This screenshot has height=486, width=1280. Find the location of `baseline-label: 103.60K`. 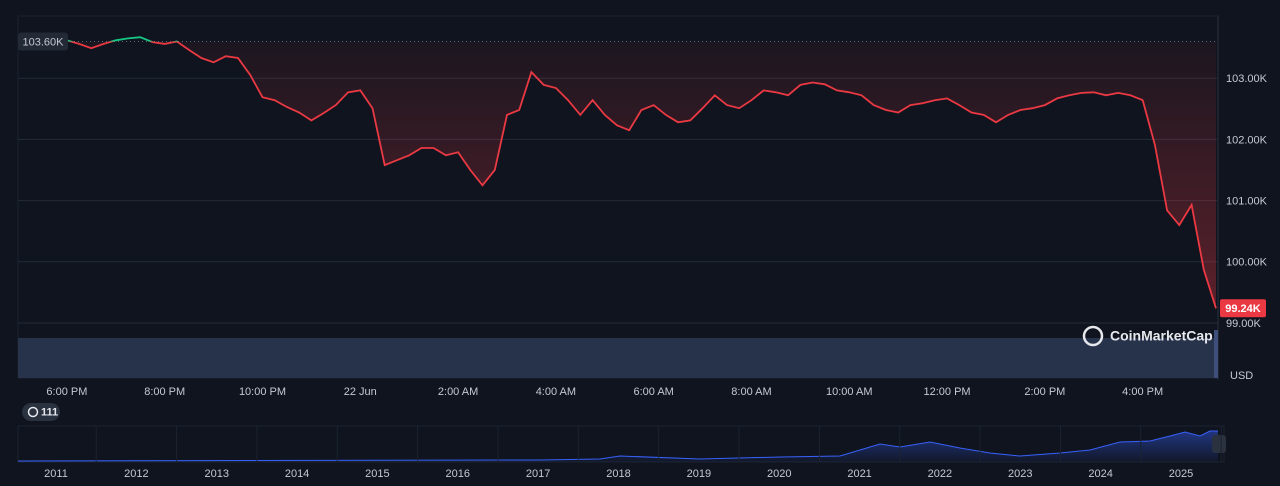

baseline-label: 103.60K is located at coordinates (44, 42).